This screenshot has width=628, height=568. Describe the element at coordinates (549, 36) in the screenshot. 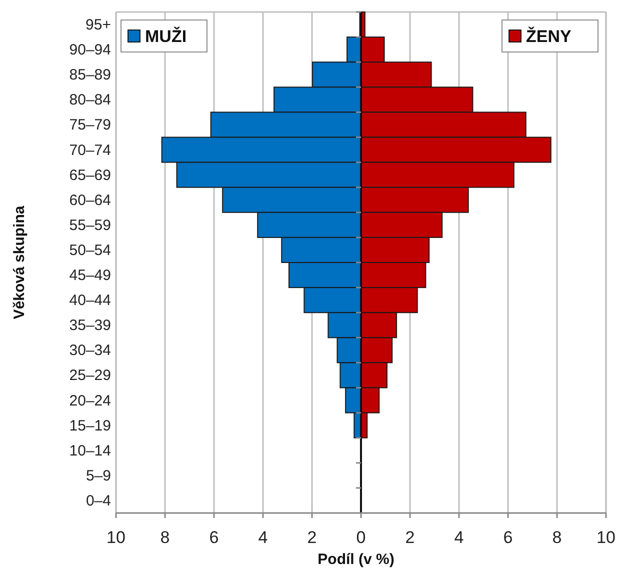

I see `legend-label: ŽENY` at that location.